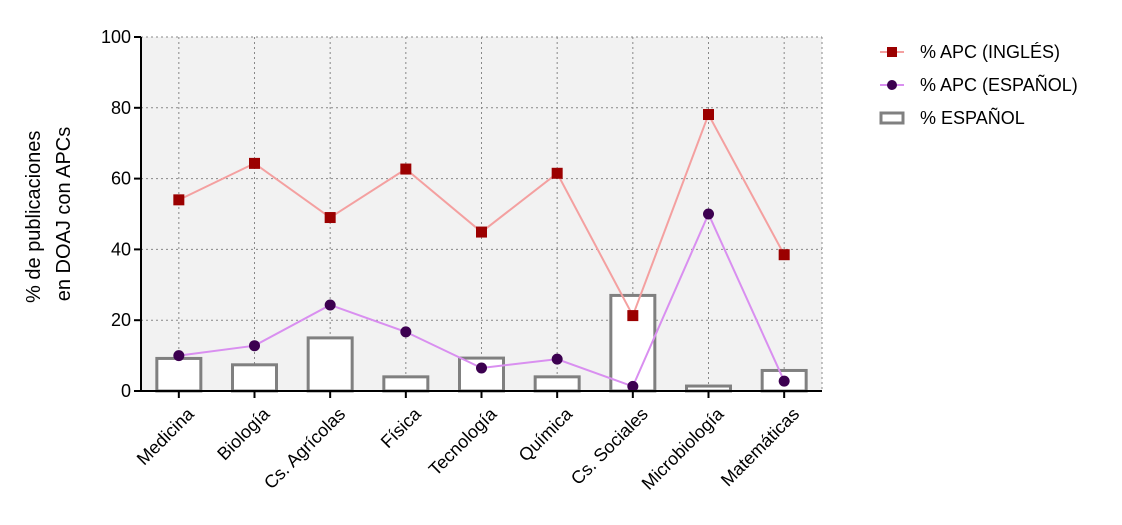 The height and width of the screenshot is (525, 1122). Describe the element at coordinates (166, 436) in the screenshot. I see `x-tick-label: Medicina` at that location.